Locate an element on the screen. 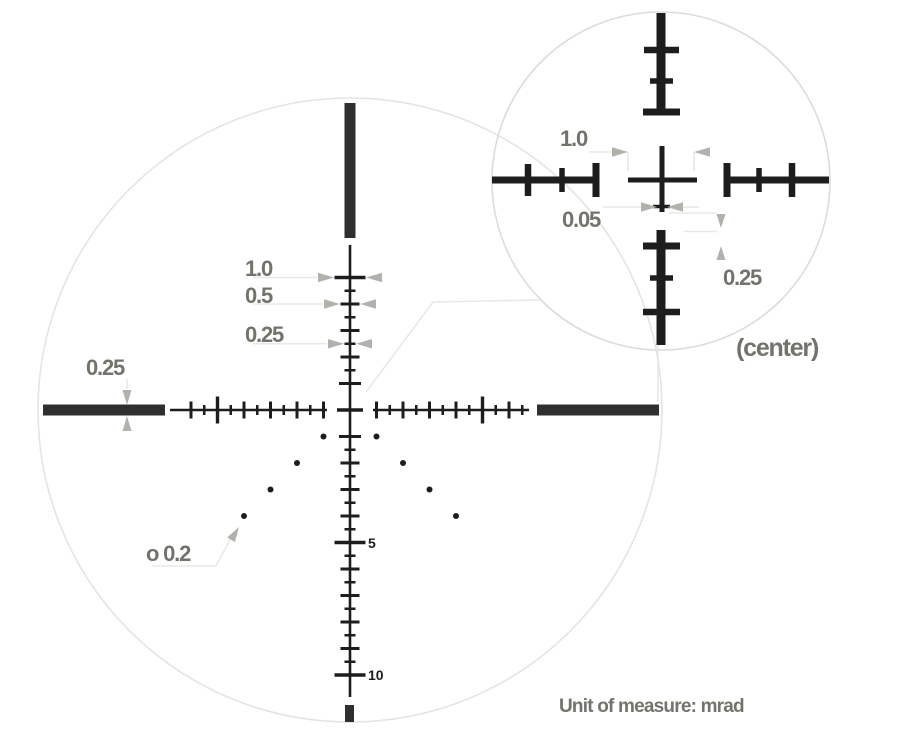 The height and width of the screenshot is (742, 909). detail-line-thickness-label: 0.05 is located at coordinates (581, 219).